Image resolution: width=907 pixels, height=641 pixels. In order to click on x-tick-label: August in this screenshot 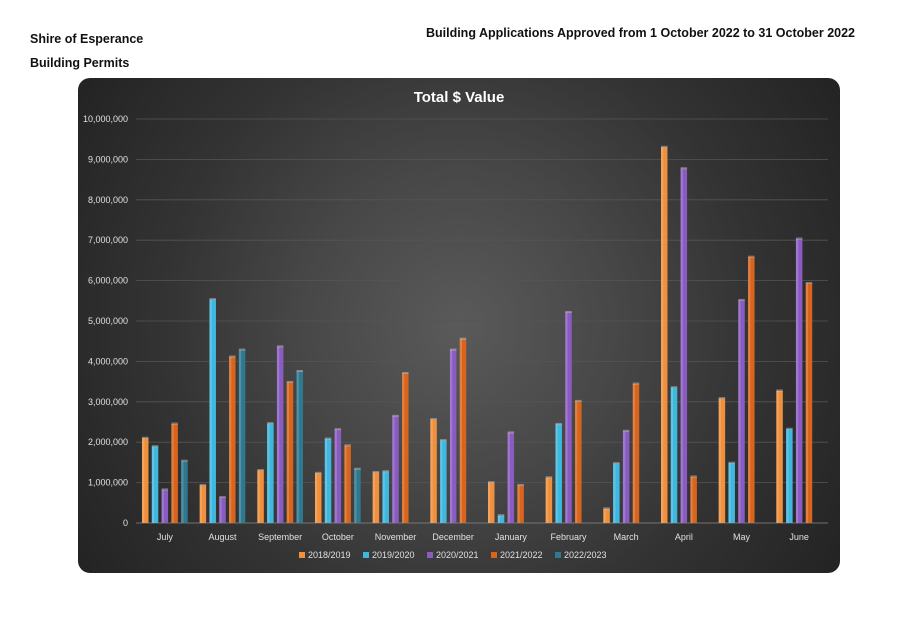, I will do `click(222, 537)`.